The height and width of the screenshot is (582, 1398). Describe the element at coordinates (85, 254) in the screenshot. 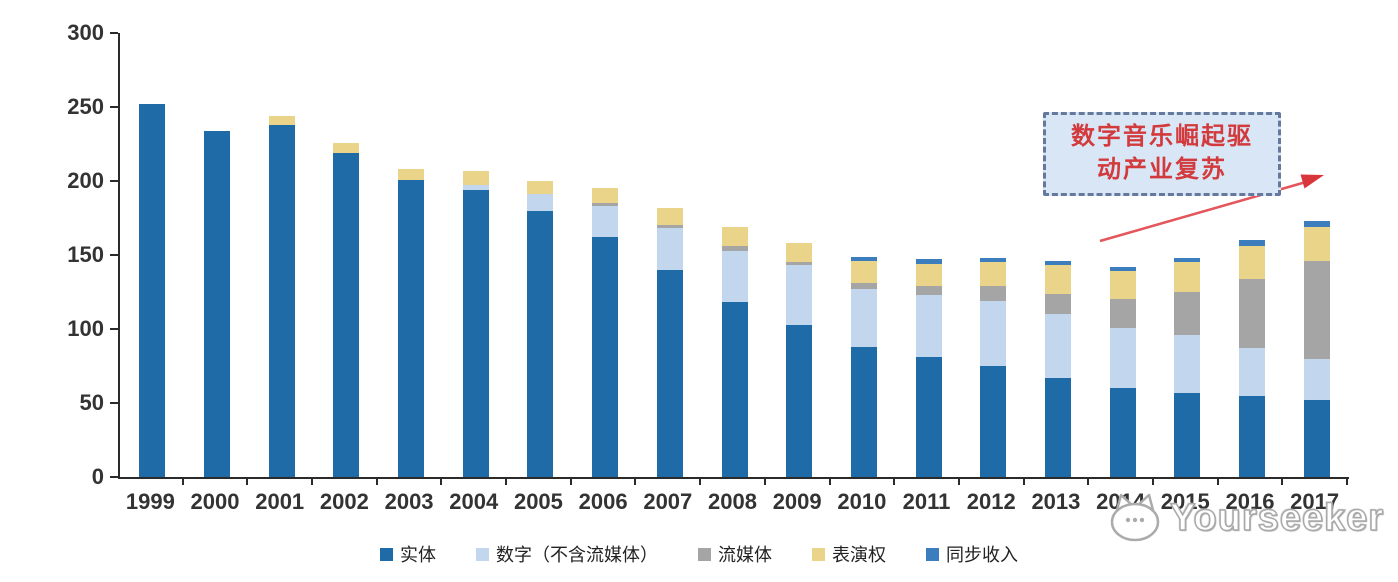

I see `y-axis-label: 150` at that location.